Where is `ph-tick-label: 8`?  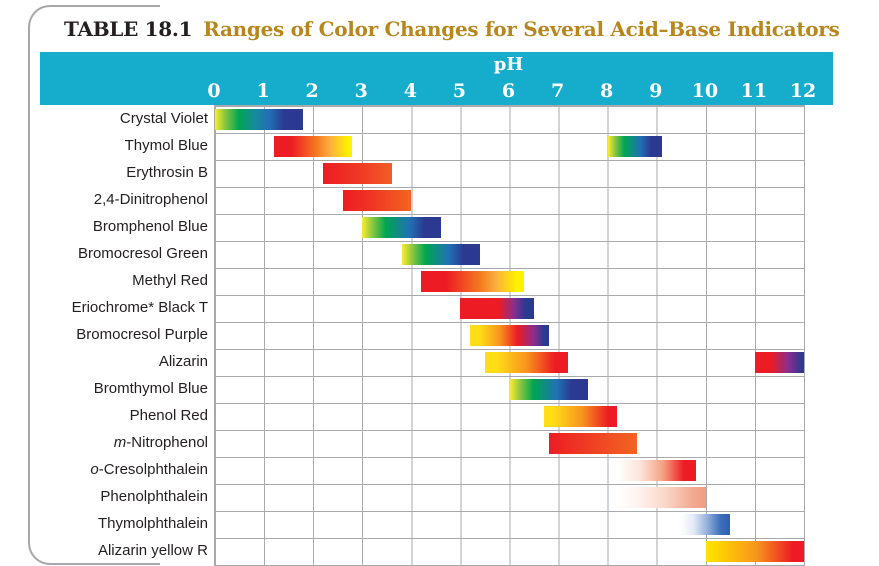
ph-tick-label: 8 is located at coordinates (607, 91).